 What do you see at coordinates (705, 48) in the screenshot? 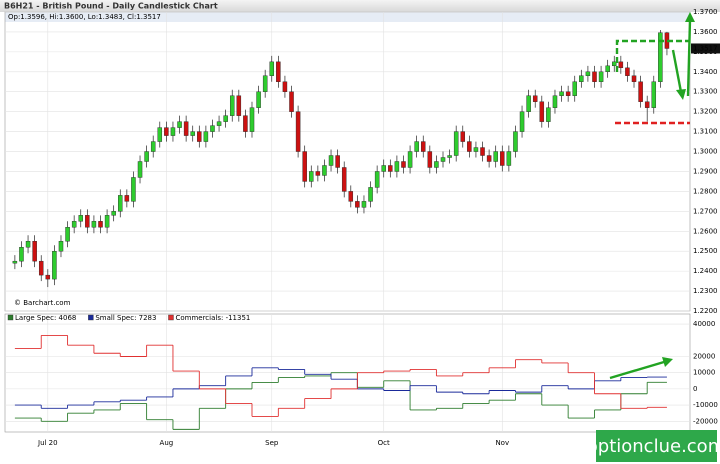
I see `last-price-tag` at bounding box center [705, 48].